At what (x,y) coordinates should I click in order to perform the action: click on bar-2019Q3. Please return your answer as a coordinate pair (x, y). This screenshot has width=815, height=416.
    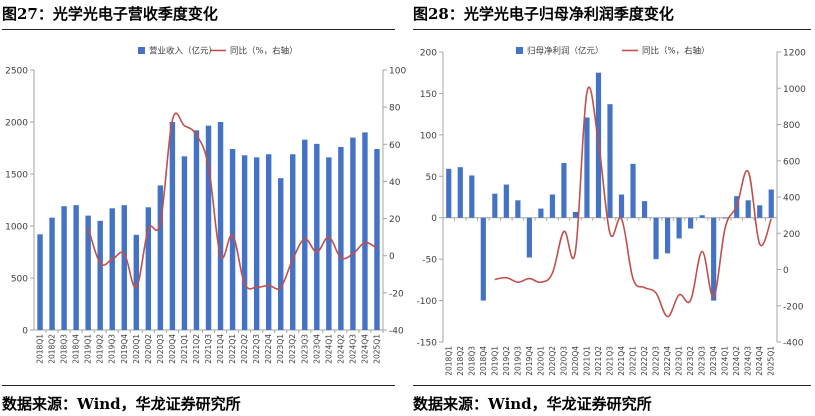
    Looking at the image, I should click on (518, 209).